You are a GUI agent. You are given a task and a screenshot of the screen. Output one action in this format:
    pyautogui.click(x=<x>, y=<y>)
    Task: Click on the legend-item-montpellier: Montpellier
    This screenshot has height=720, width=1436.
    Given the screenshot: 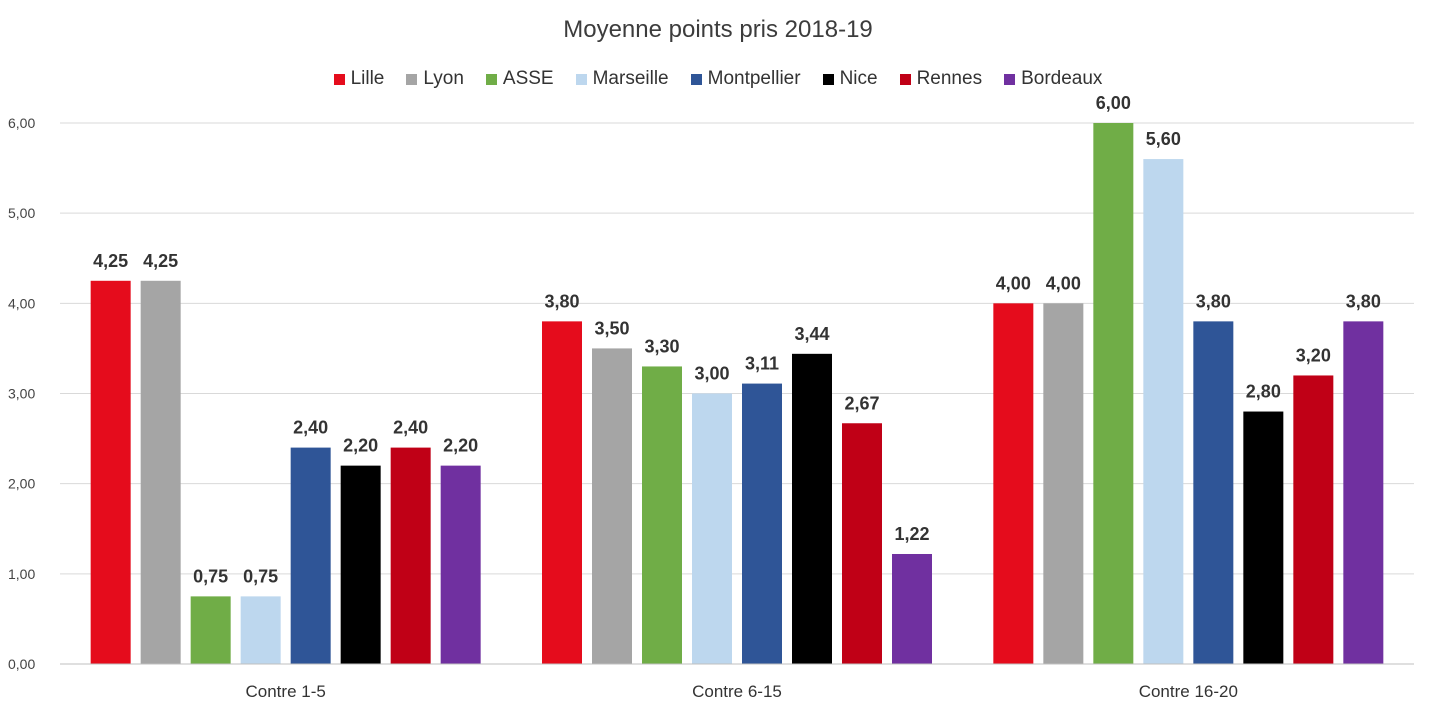 What is the action you would take?
    pyautogui.click(x=745, y=79)
    